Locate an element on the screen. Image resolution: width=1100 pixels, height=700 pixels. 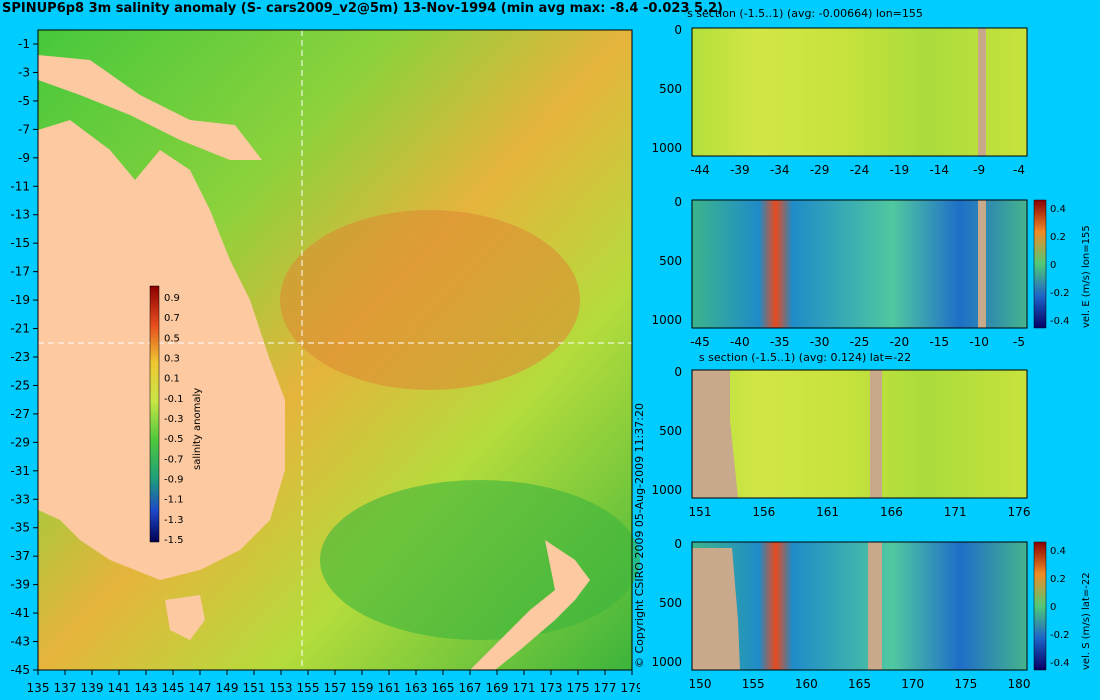
sec4-x-tick-label: 155 is located at coordinates (753, 684).